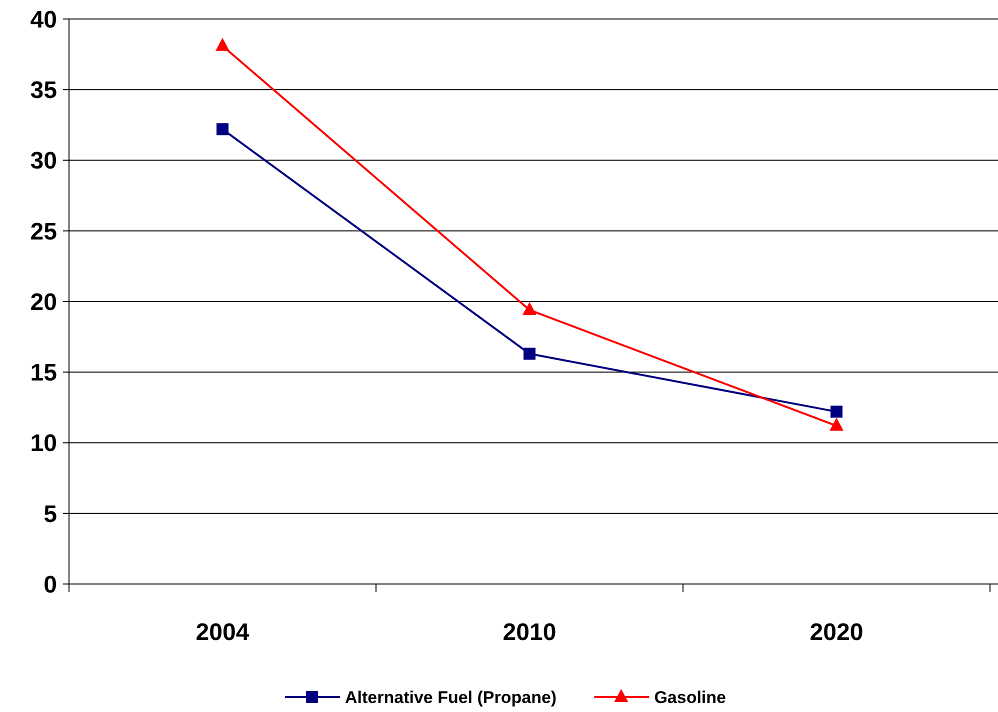  Describe the element at coordinates (50, 584) in the screenshot. I see `y-tick-label: 0` at that location.